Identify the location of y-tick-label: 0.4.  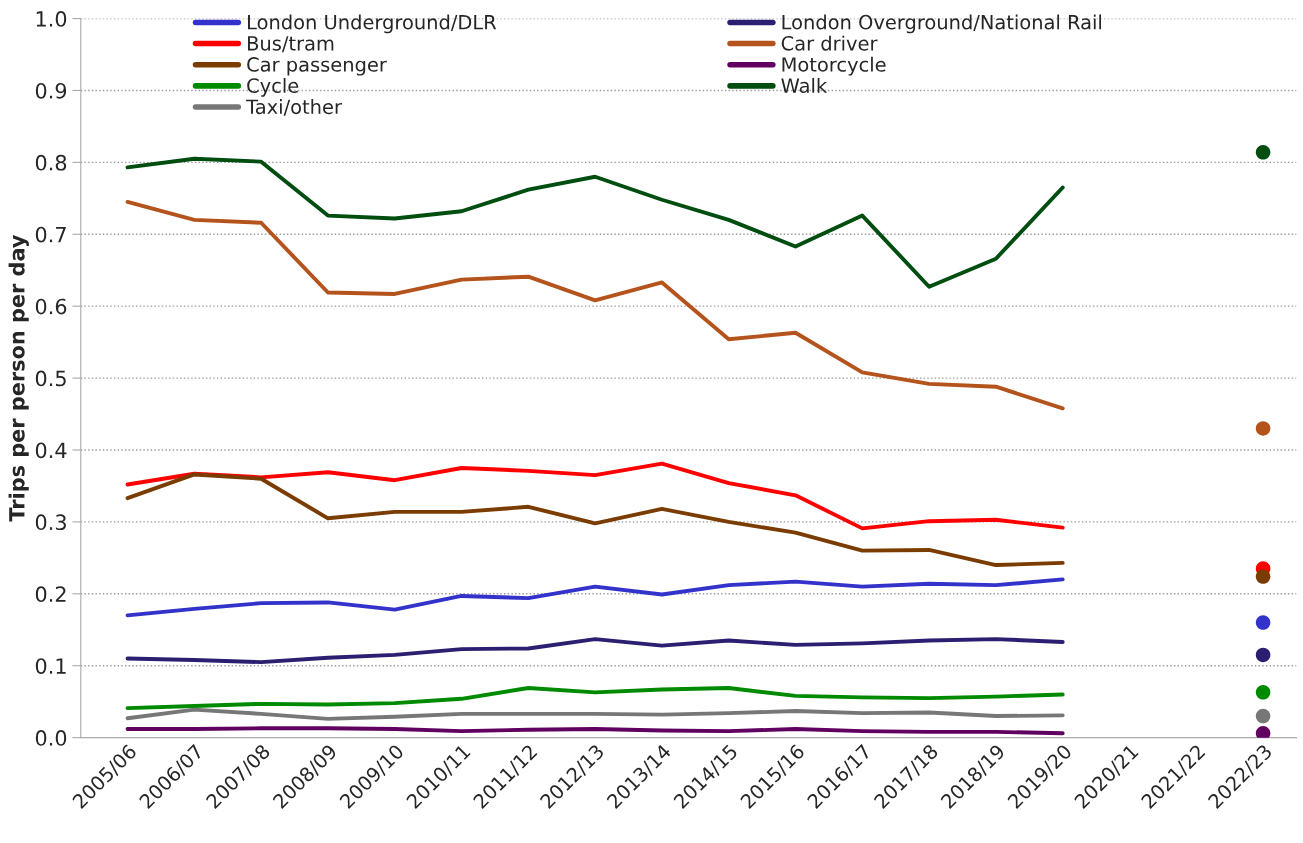
(51, 450).